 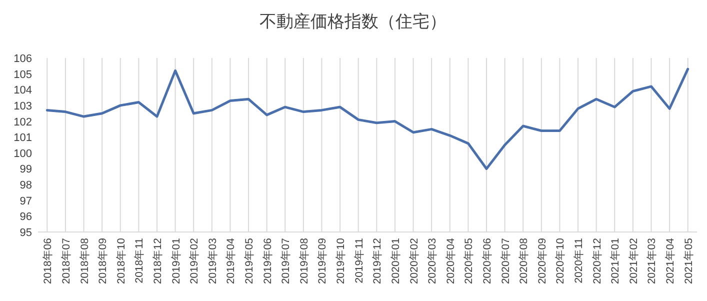 I want to click on x-tick-label: 2018年07, so click(x=66, y=261).